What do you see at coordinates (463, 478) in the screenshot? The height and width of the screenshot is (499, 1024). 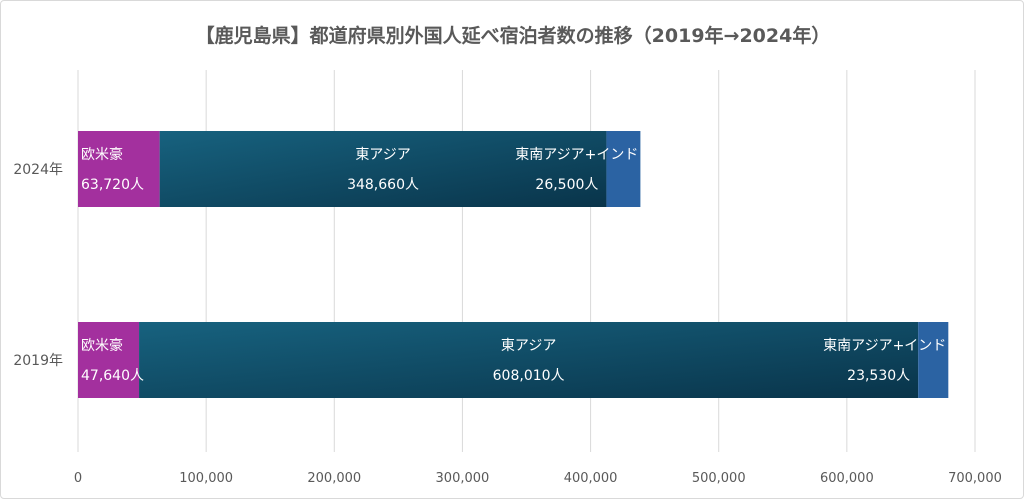 I see `x-tick-label: 300,000` at bounding box center [463, 478].